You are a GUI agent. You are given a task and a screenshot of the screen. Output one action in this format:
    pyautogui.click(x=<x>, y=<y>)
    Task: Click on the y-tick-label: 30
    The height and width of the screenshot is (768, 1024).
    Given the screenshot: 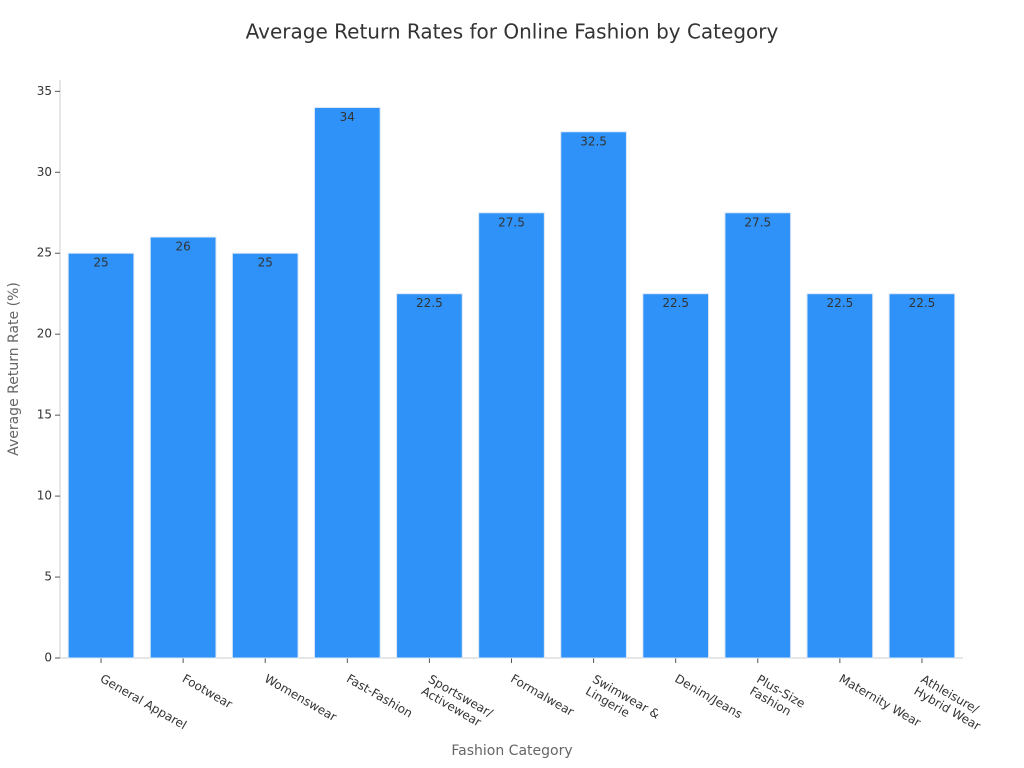 What is the action you would take?
    pyautogui.click(x=44, y=172)
    